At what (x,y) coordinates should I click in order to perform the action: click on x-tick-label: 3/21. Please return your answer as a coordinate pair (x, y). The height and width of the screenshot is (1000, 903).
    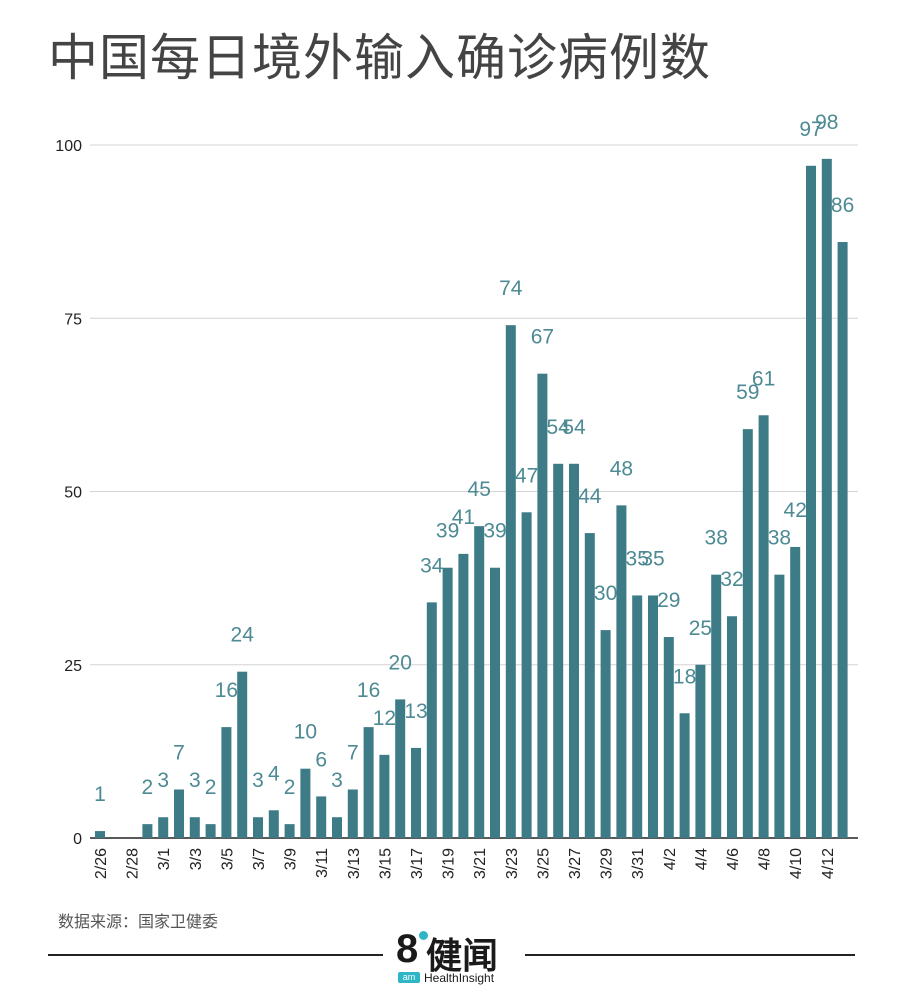
    Looking at the image, I should click on (480, 863).